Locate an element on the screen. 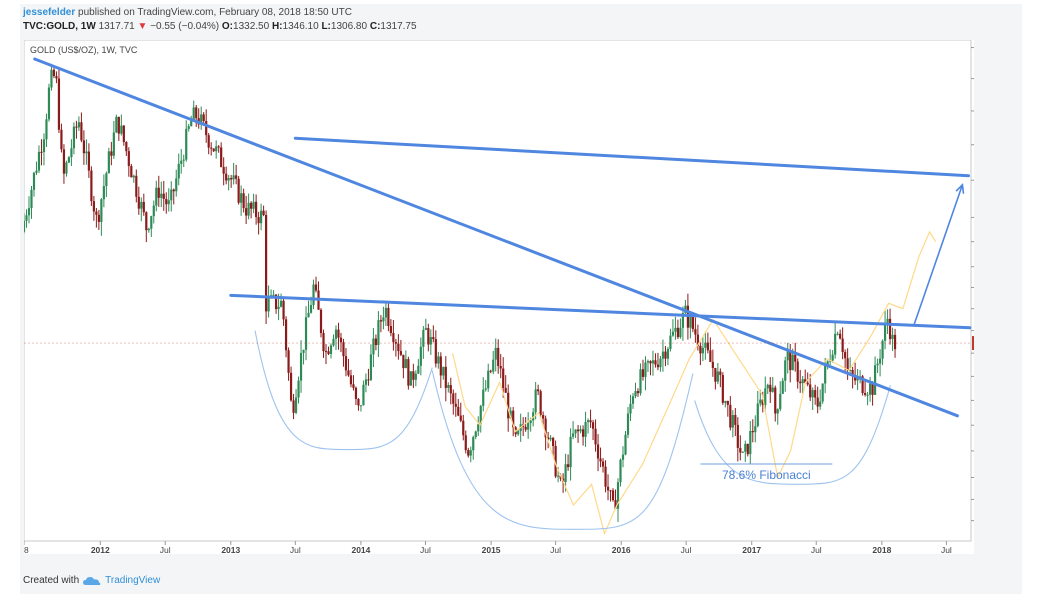 The width and height of the screenshot is (1048, 604). author-link: jessefelder is located at coordinates (49, 12).